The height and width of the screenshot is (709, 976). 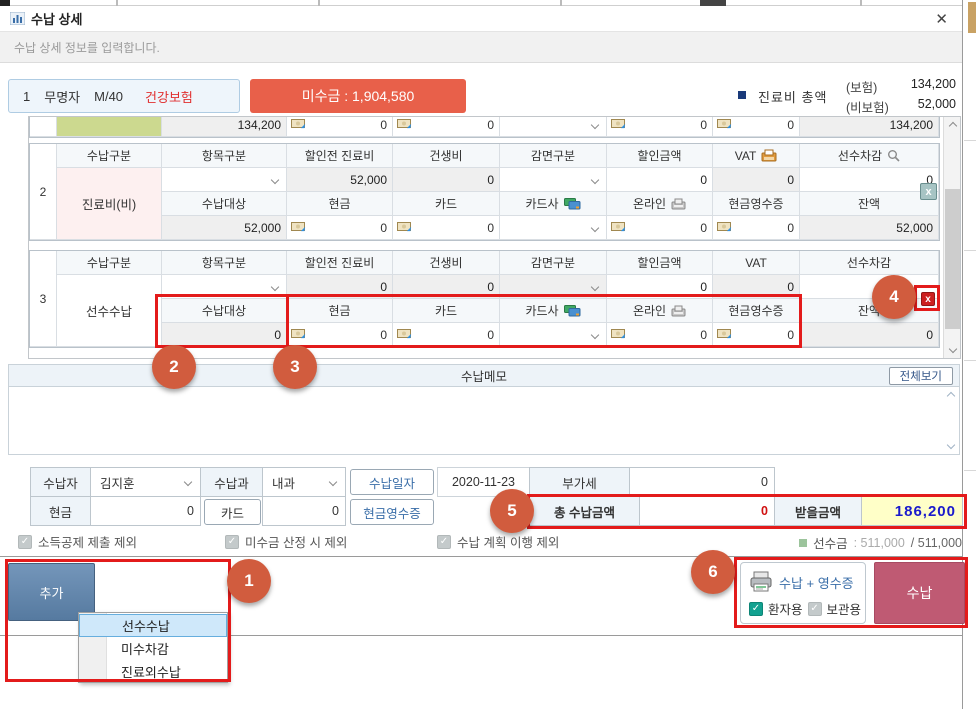 What do you see at coordinates (392, 482) in the screenshot?
I see `payment-date-button: 수납일자` at bounding box center [392, 482].